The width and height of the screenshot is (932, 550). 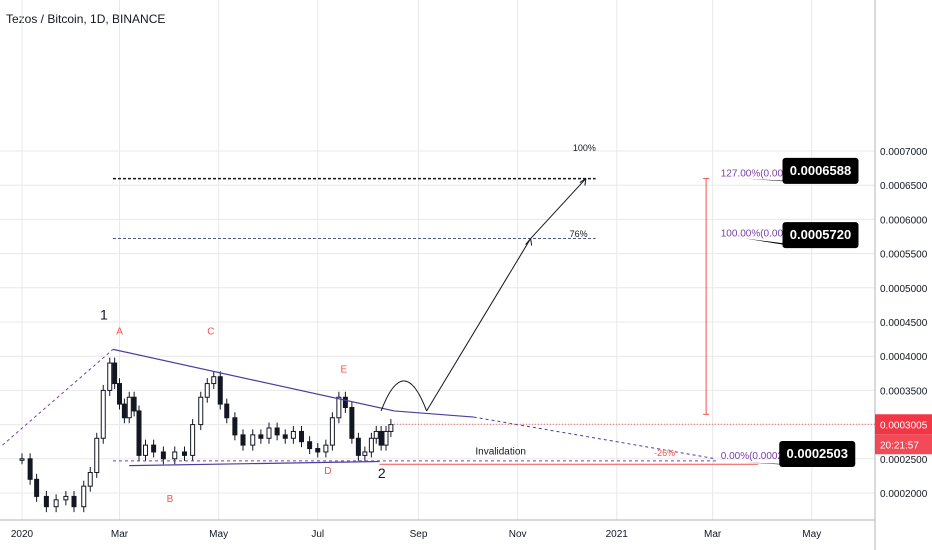 What do you see at coordinates (344, 370) in the screenshot?
I see `wave-label-e: E` at bounding box center [344, 370].